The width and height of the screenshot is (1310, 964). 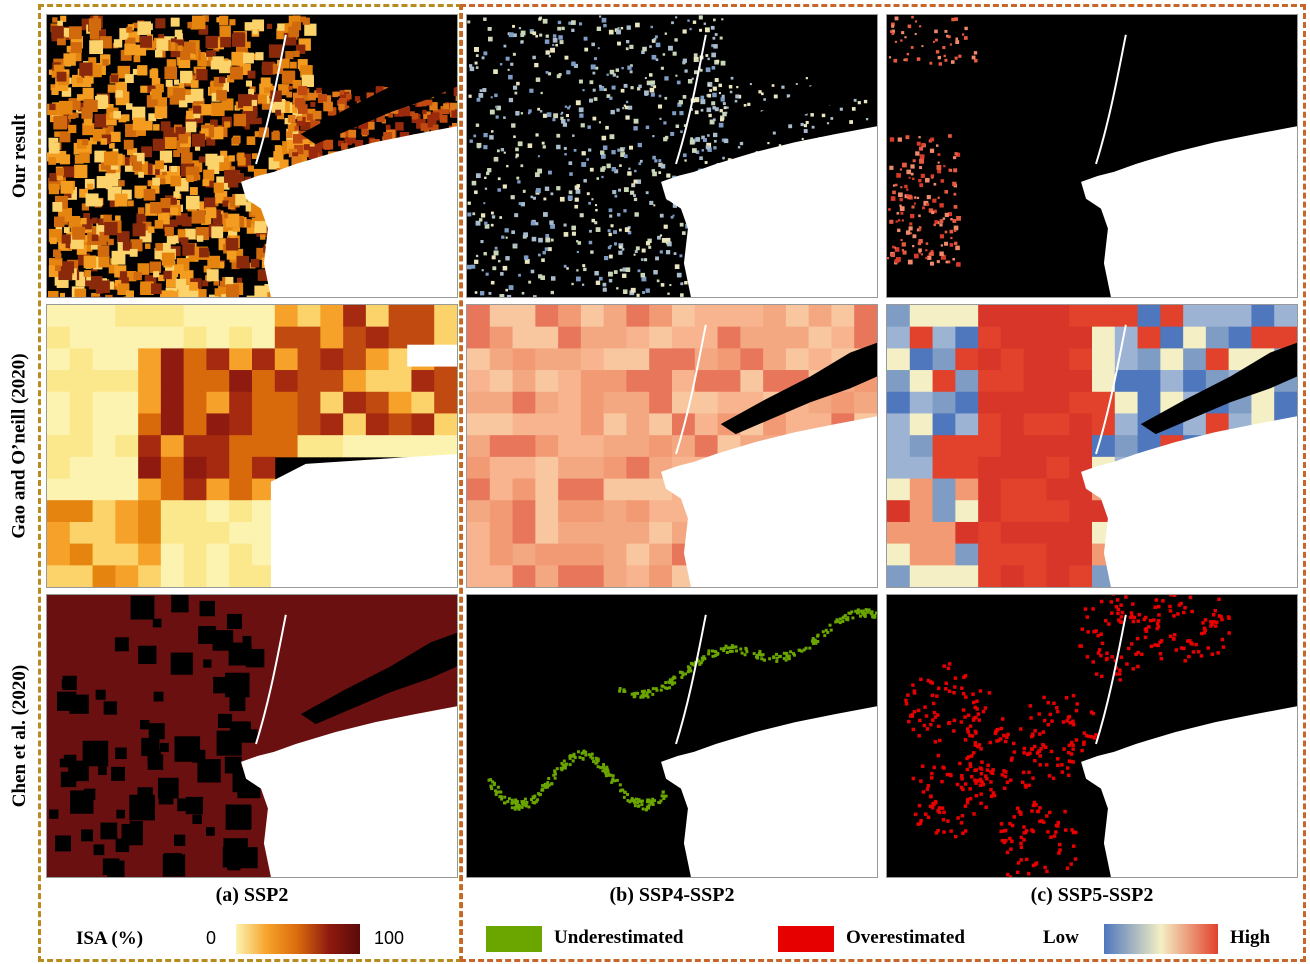 I want to click on panel-gao-ssp5-ssp2, so click(x=1092, y=446).